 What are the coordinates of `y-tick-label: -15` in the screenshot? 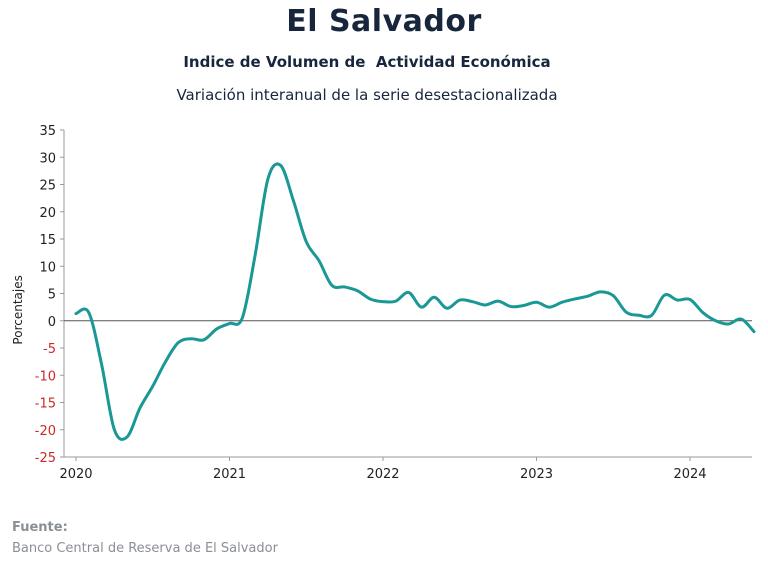 It's located at (45, 404).